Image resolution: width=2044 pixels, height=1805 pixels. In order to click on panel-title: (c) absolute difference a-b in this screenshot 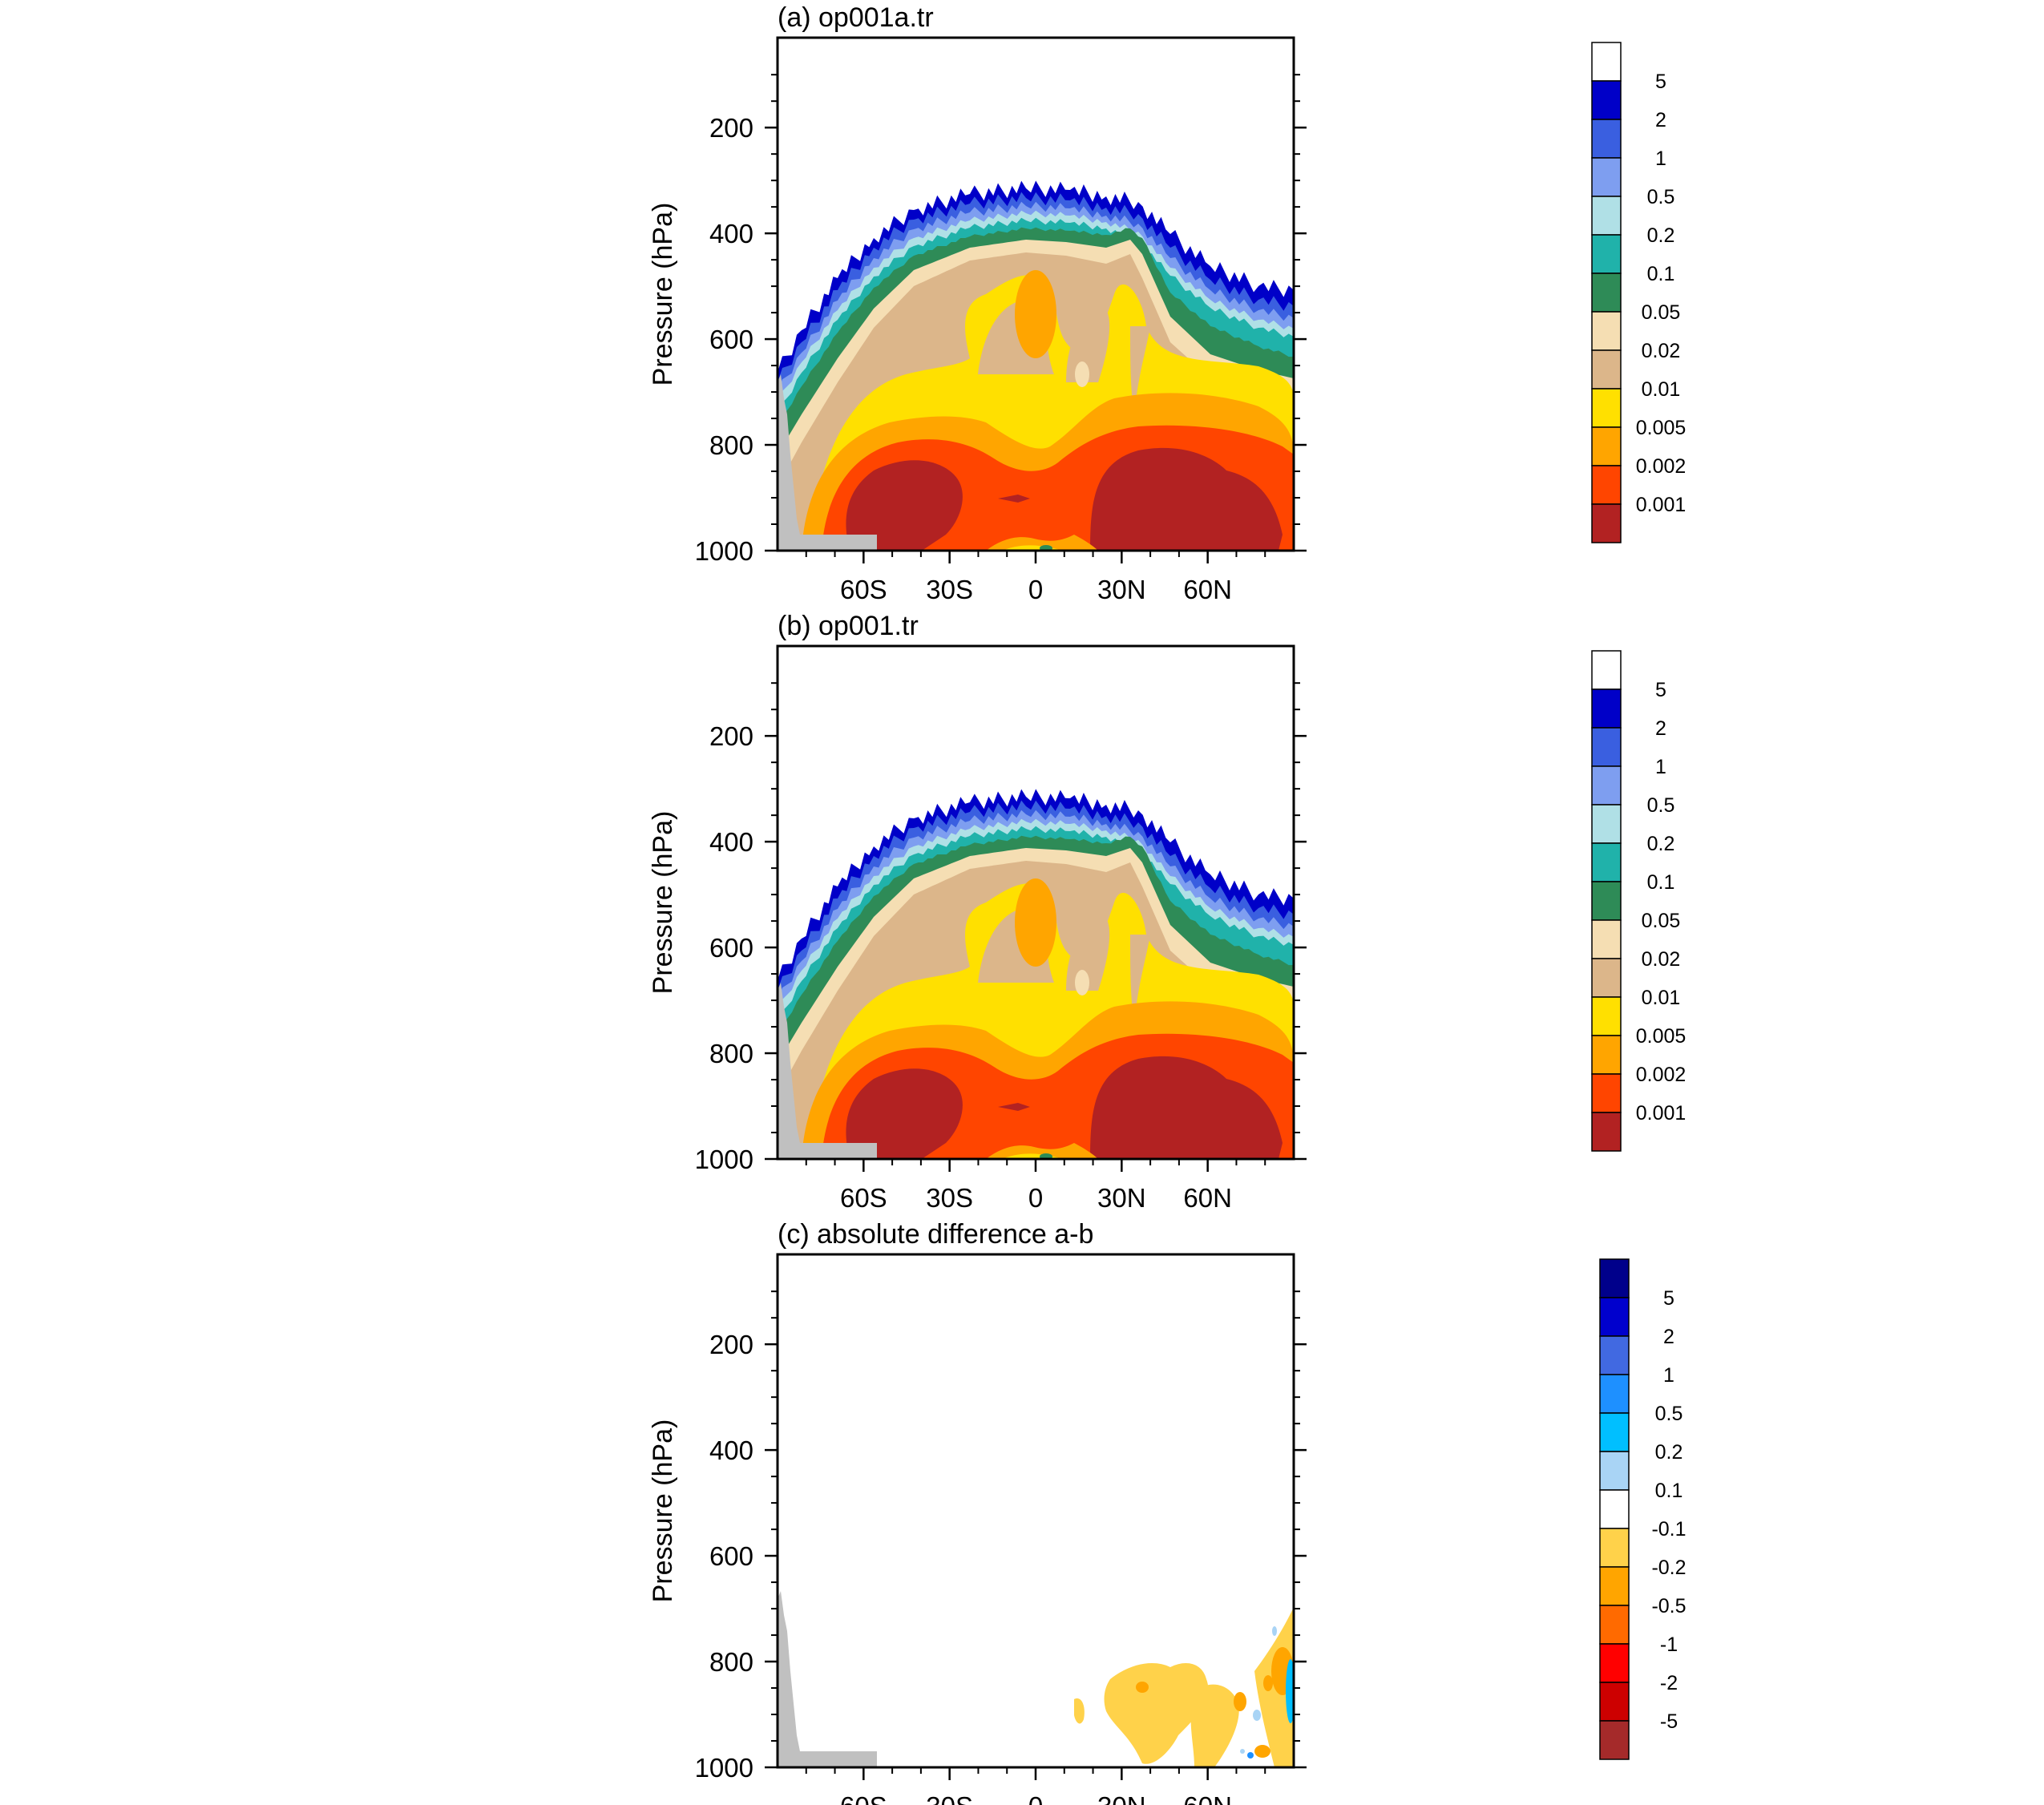, I will do `click(935, 1234)`.